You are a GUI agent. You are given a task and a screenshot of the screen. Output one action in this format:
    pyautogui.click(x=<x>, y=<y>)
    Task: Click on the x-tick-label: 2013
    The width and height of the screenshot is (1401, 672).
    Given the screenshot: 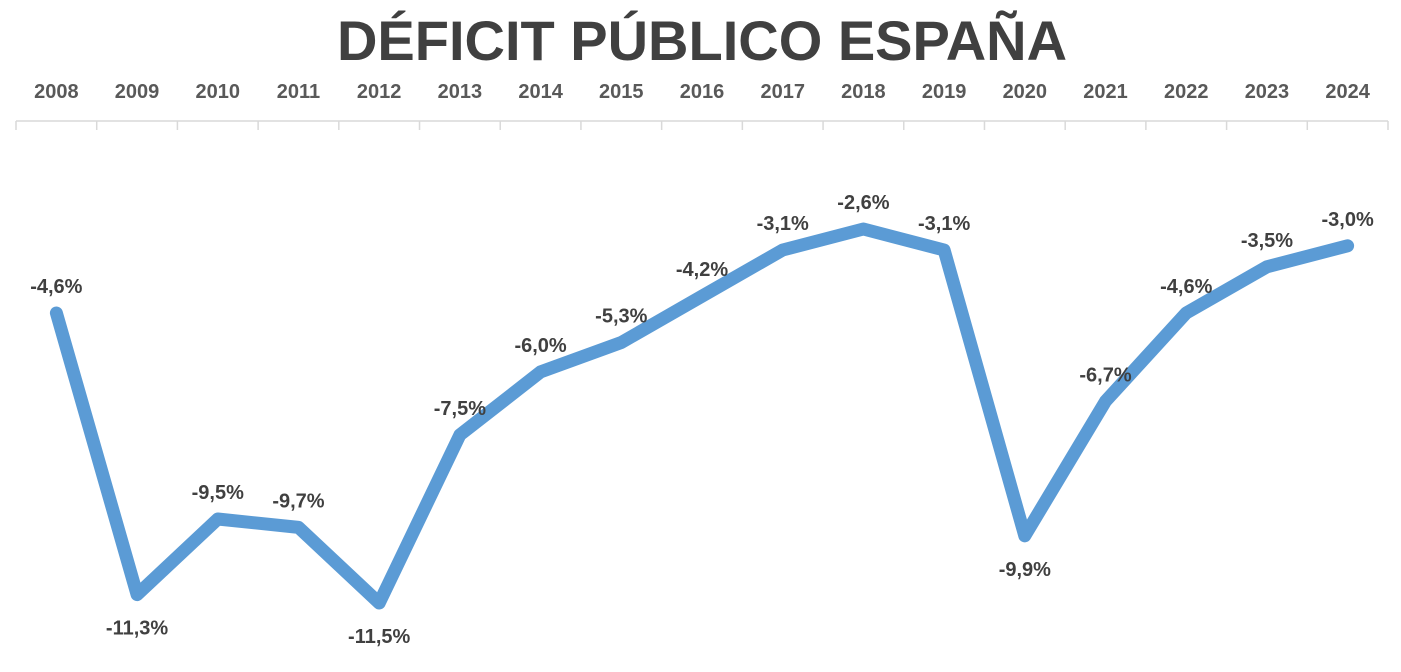 What is the action you would take?
    pyautogui.click(x=460, y=92)
    